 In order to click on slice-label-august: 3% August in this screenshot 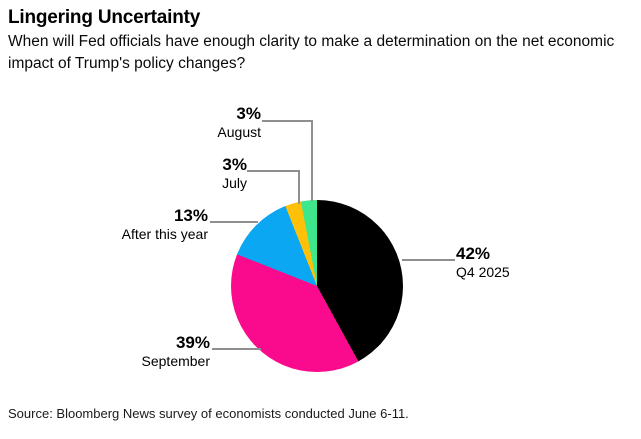, I will do `click(239, 122)`.